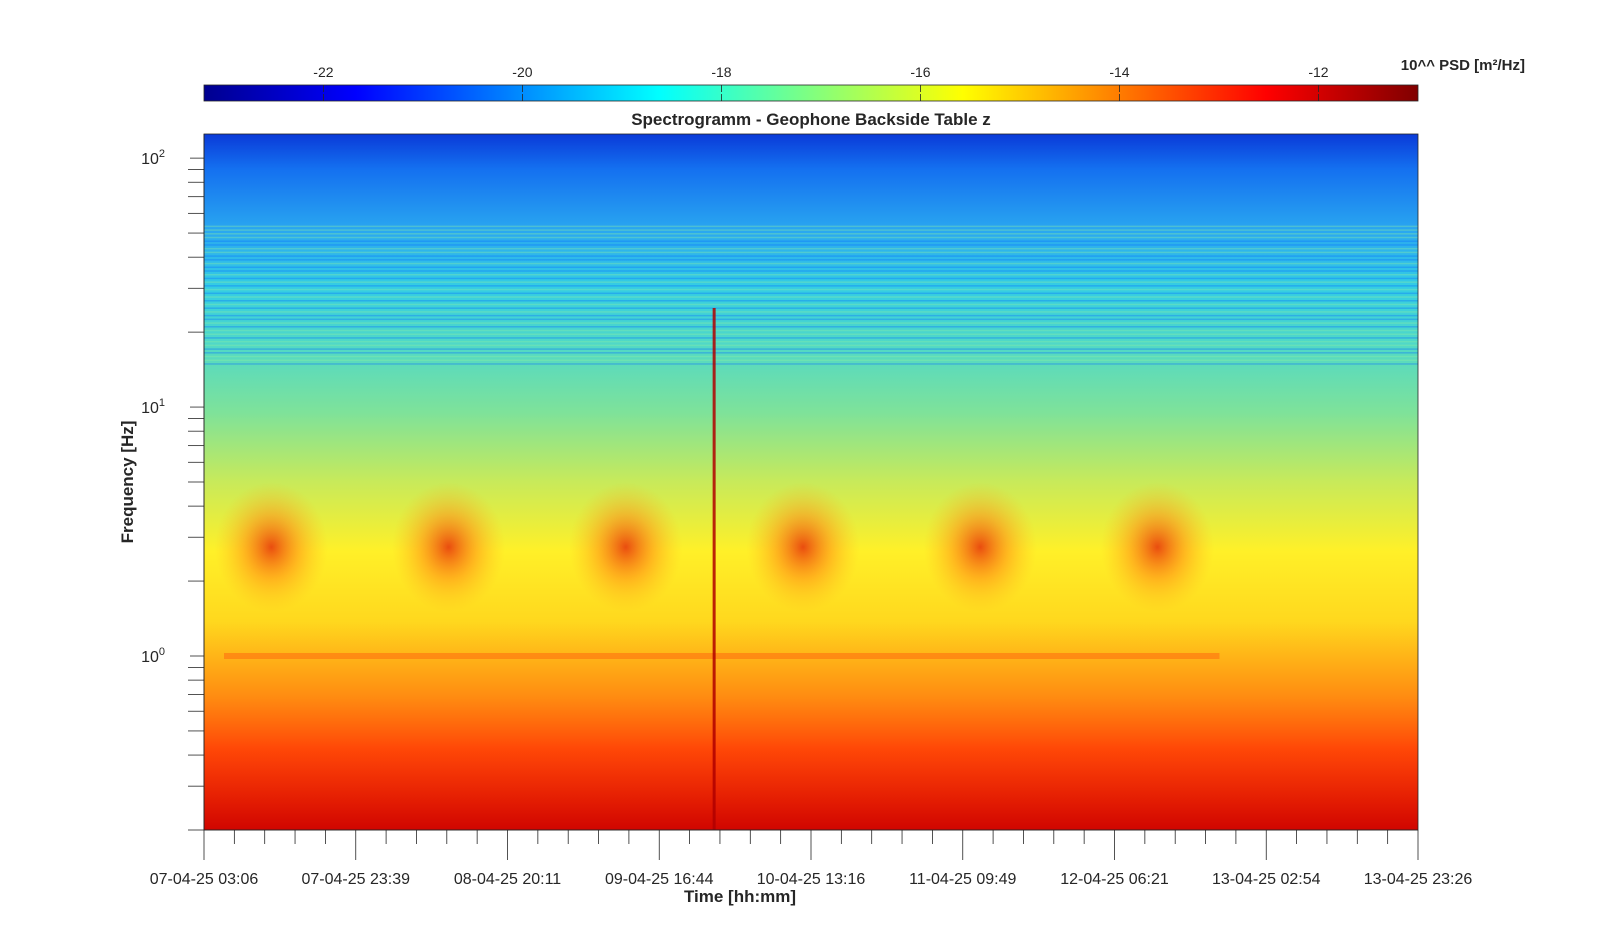  I want to click on chart-title: Spectrogramm - Geophone Backside Table z, so click(811, 119).